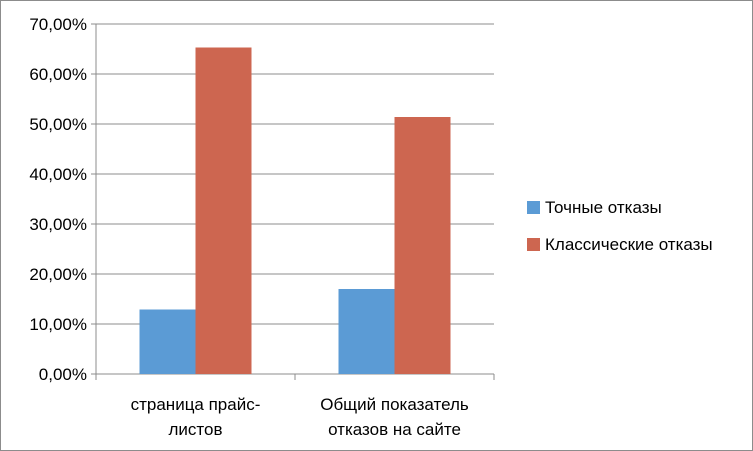 This screenshot has height=451, width=753. What do you see at coordinates (63, 374) in the screenshot?
I see `y-tick-label-0: 0,00%` at bounding box center [63, 374].